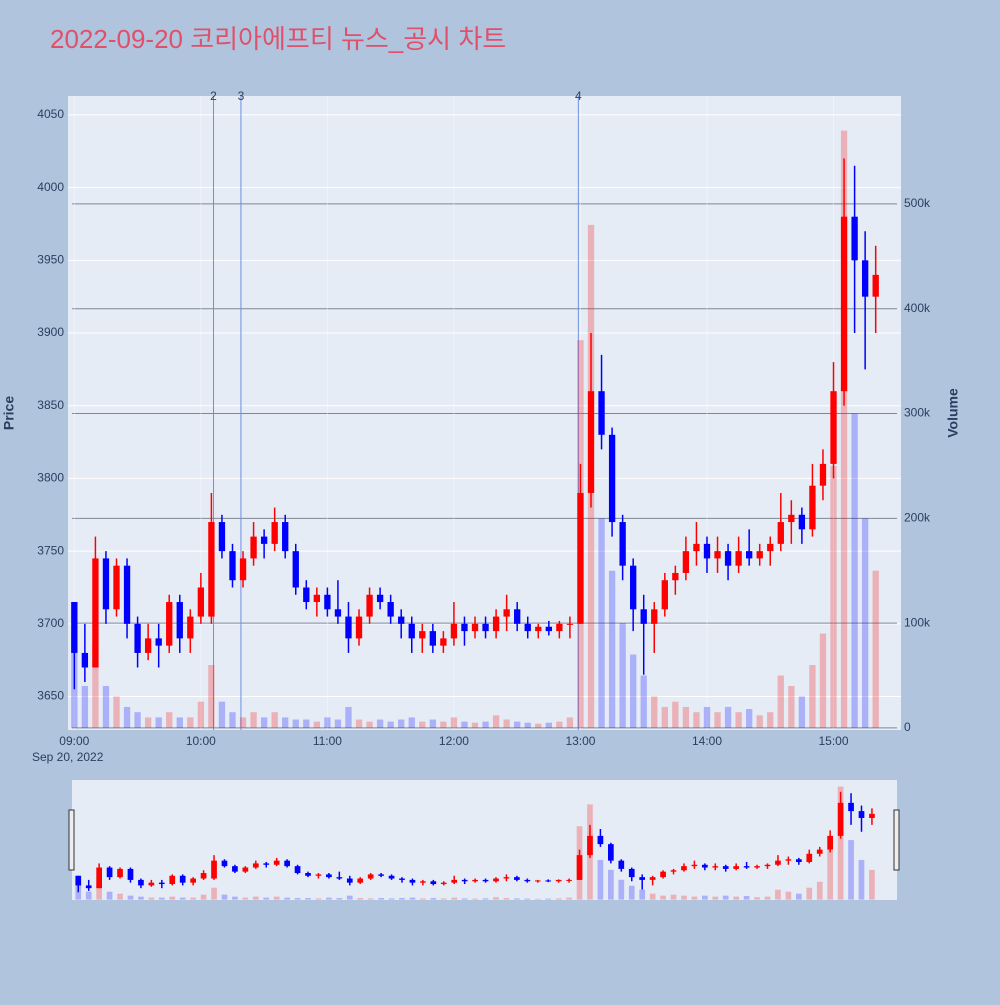  I want to click on annotation-label: 3, so click(241, 96).